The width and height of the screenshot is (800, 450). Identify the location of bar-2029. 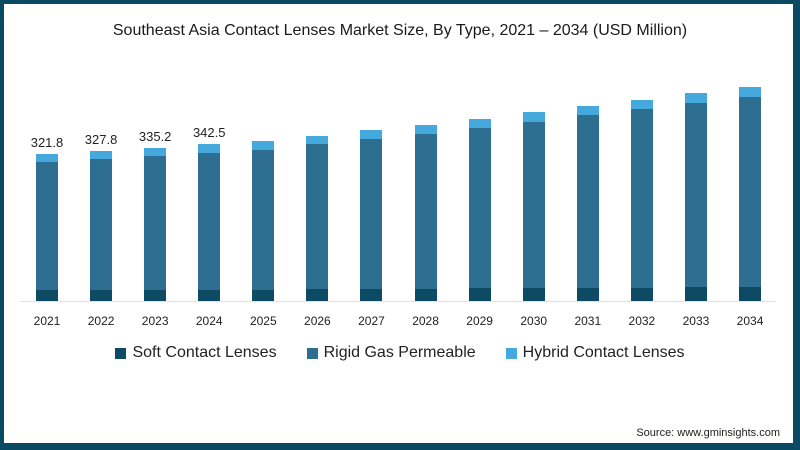
(479, 209).